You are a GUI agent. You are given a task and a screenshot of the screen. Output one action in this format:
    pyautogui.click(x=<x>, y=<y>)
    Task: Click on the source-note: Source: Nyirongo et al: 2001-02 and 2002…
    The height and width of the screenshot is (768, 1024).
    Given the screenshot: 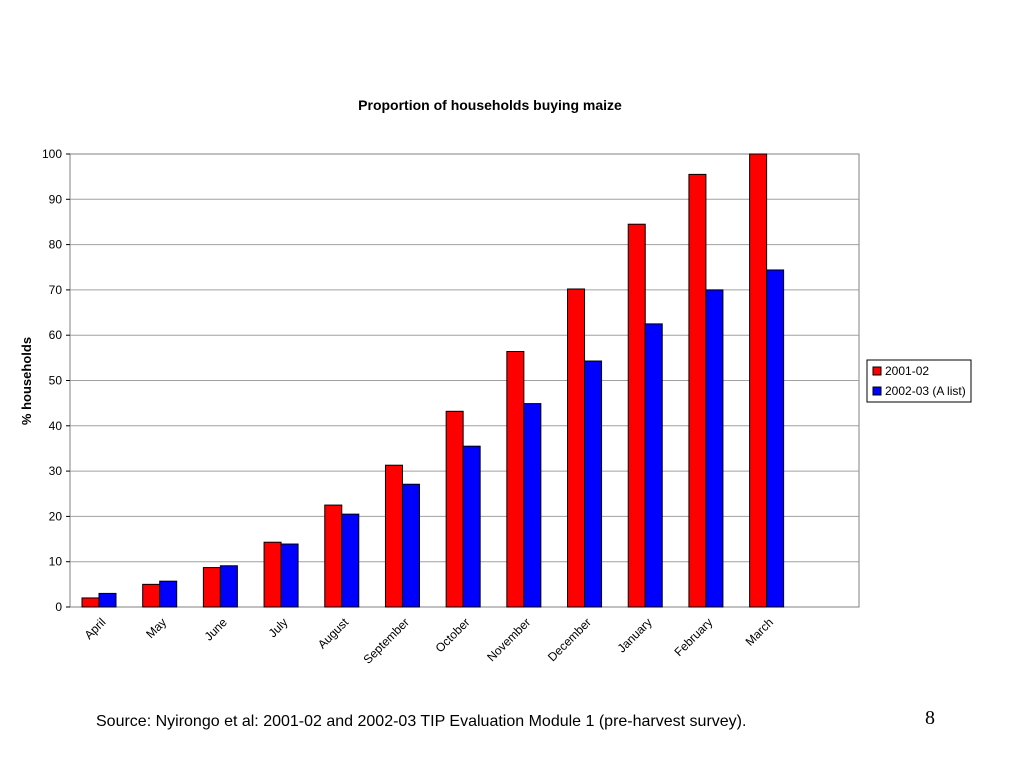 What is the action you would take?
    pyautogui.click(x=421, y=721)
    